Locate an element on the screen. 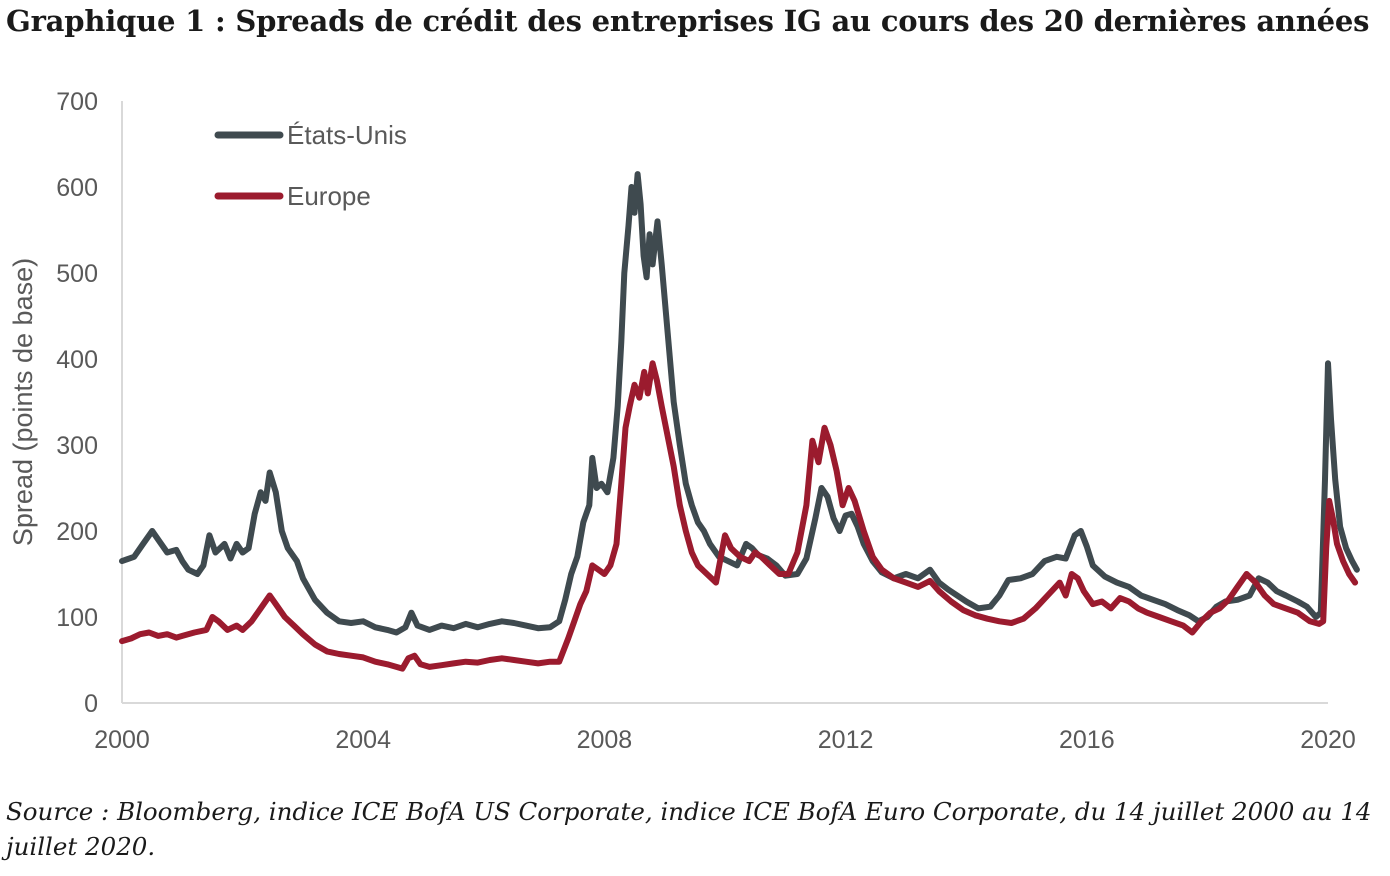 The width and height of the screenshot is (1390, 876). x-tick-label: 2008 is located at coordinates (605, 740).